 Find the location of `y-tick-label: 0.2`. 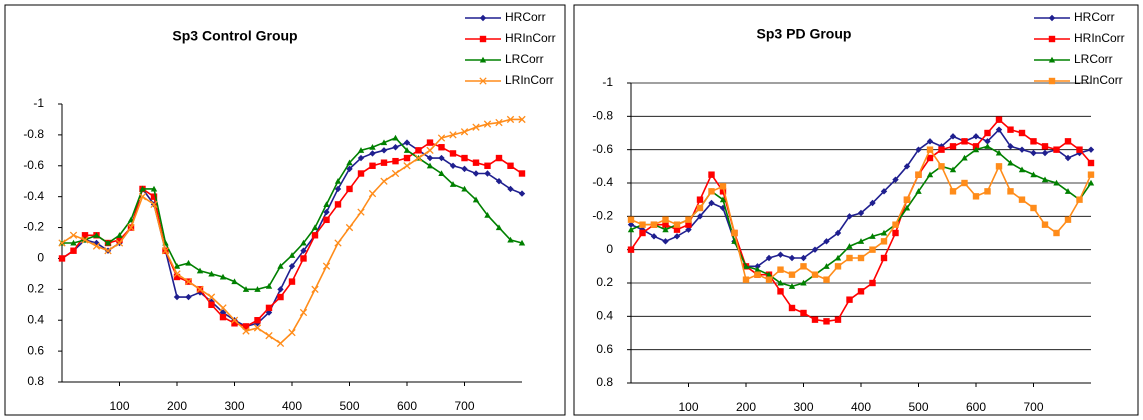

y-tick-label: 0.2 is located at coordinates (604, 282).